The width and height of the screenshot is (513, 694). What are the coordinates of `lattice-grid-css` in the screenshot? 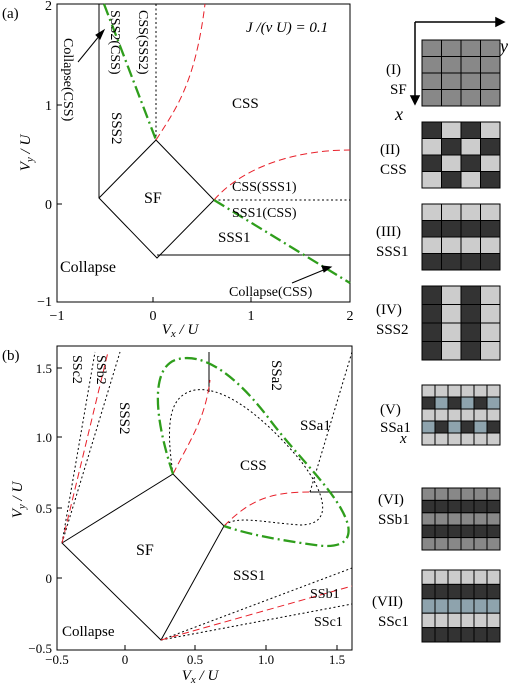 It's located at (461, 155).